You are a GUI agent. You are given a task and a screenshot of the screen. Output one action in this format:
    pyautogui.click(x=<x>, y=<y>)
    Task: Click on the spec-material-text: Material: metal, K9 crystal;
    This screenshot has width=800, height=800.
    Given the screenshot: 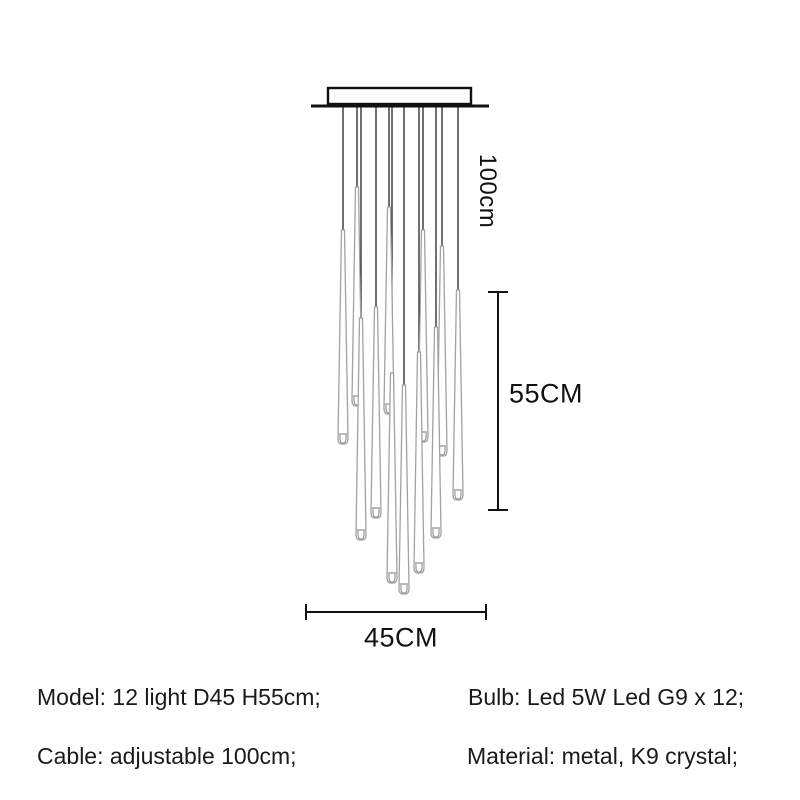 What is the action you would take?
    pyautogui.click(x=602, y=756)
    